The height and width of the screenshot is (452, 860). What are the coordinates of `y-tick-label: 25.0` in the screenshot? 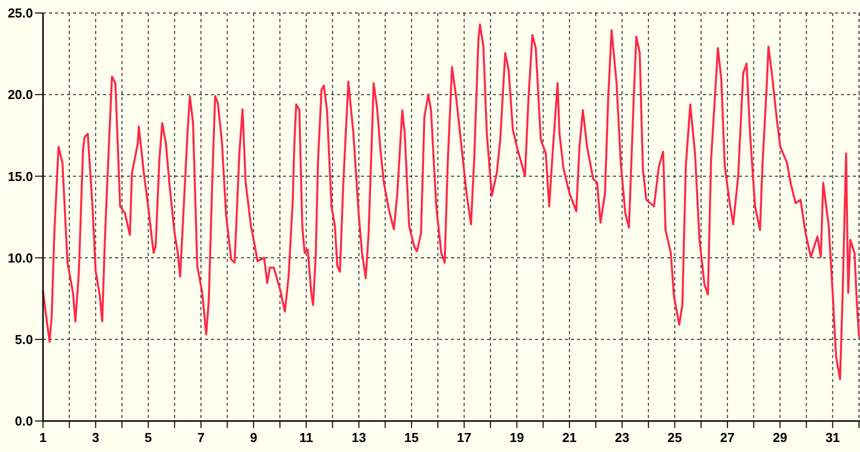 It's located at (20, 13).